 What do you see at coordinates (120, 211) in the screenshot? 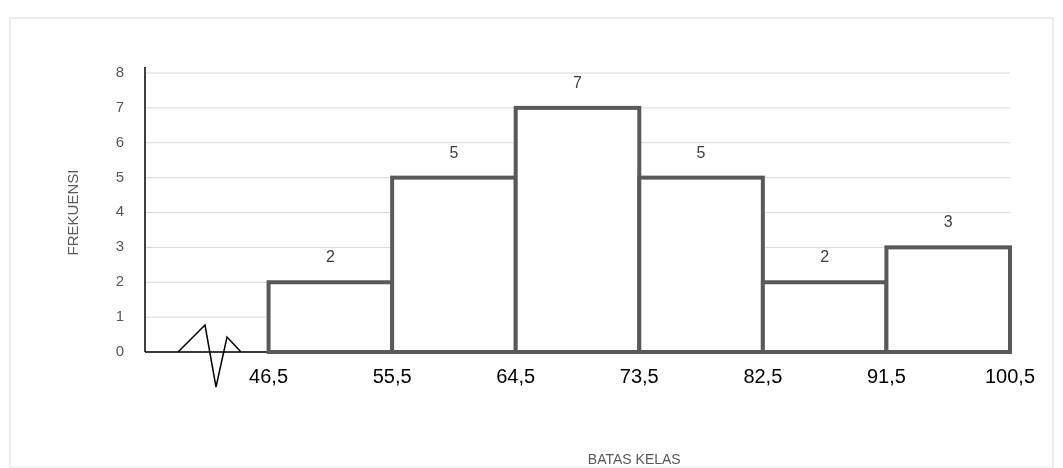
I see `y-tick-label: 4` at bounding box center [120, 211].